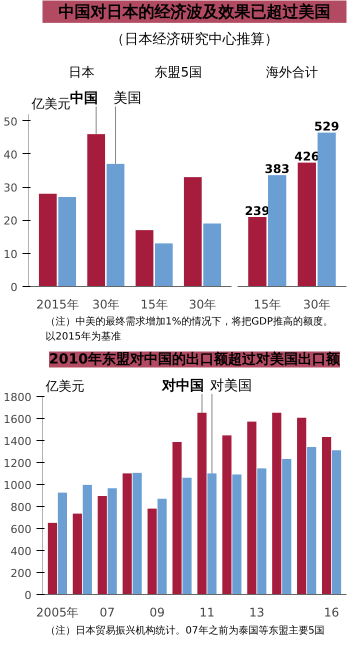  Describe the element at coordinates (11, 254) in the screenshot. I see `y-tick-label: 10` at that location.